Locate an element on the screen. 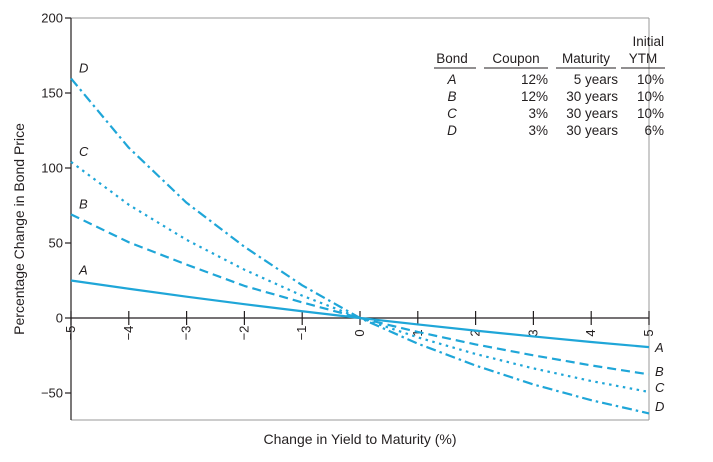 The image size is (713, 462). x-tick-label: −1 is located at coordinates (301, 333).